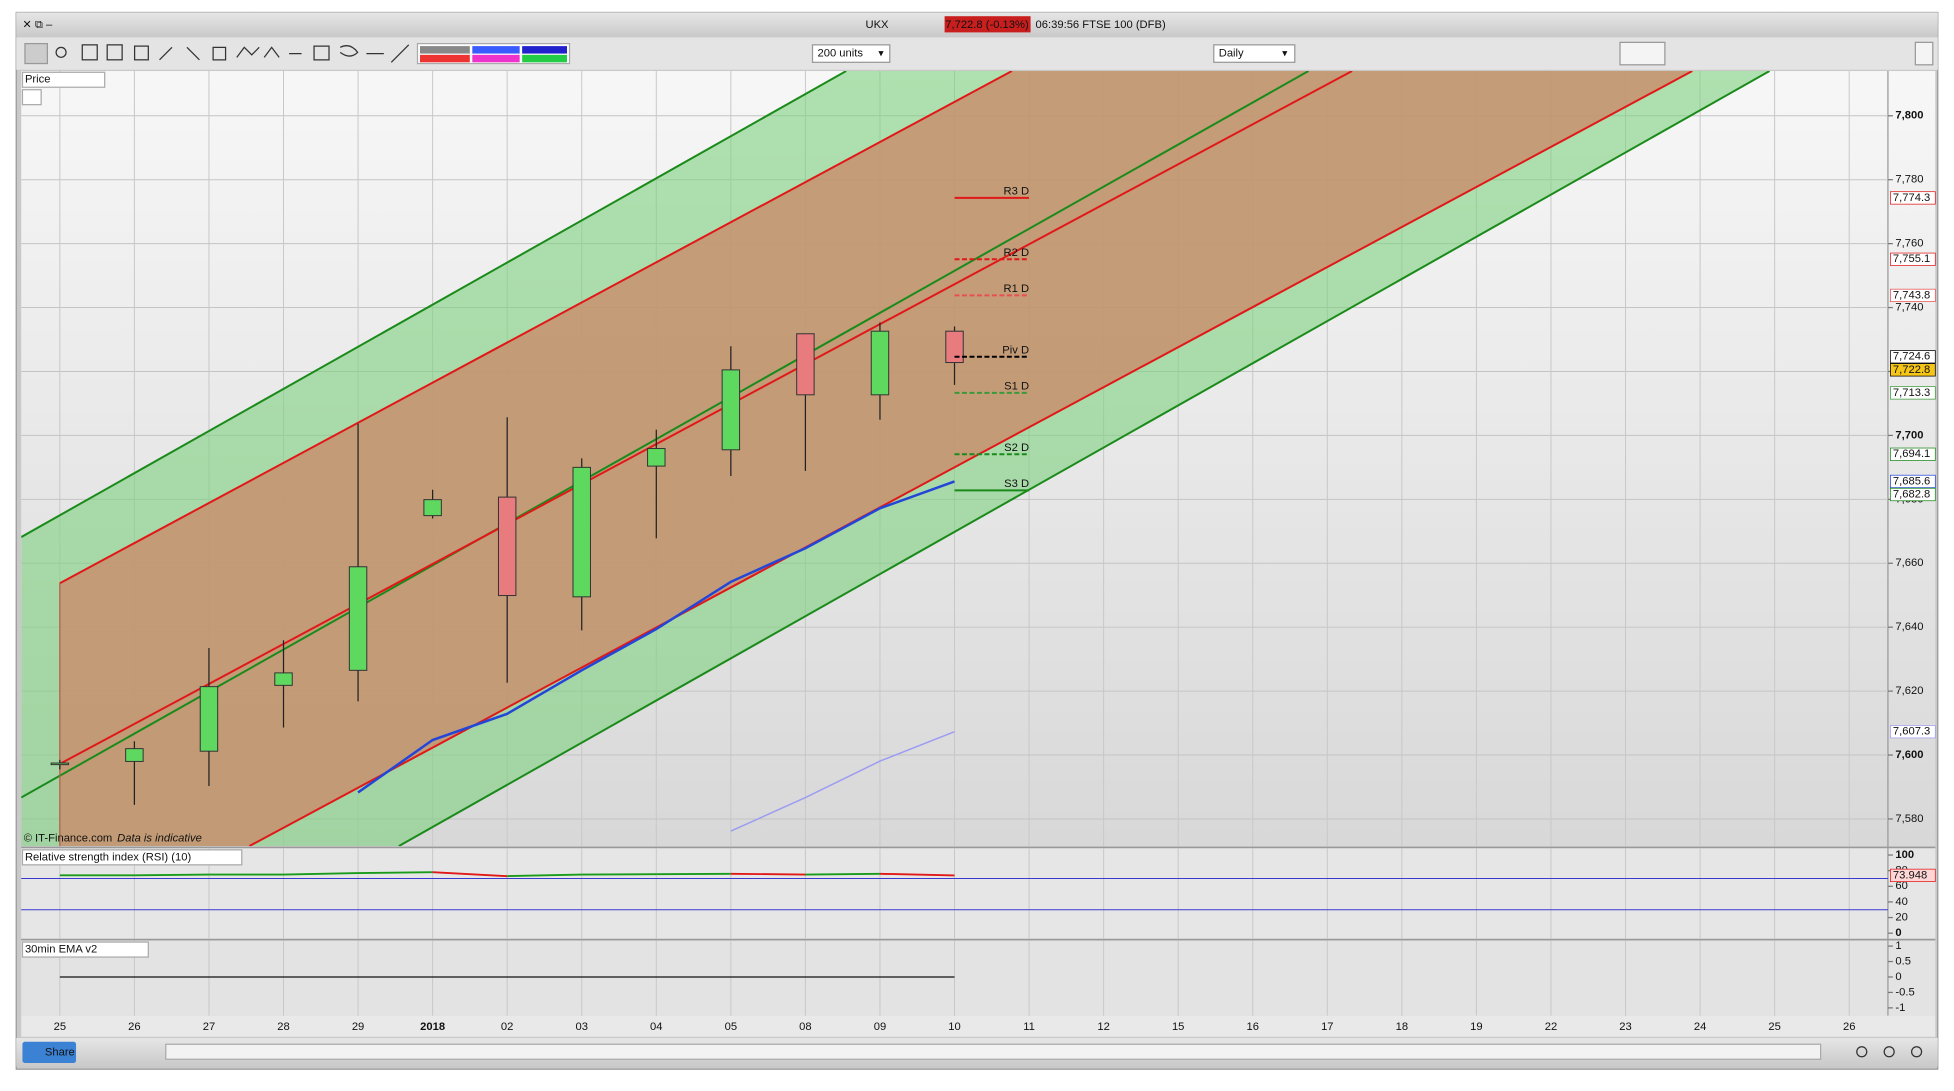  I want to click on x-tick-label: 2018, so click(432, 1027).